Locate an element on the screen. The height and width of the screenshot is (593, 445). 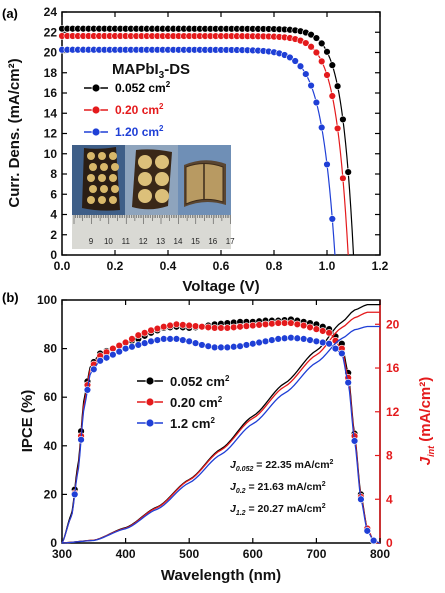
ruler-label: 11 is located at coordinates (126, 241).